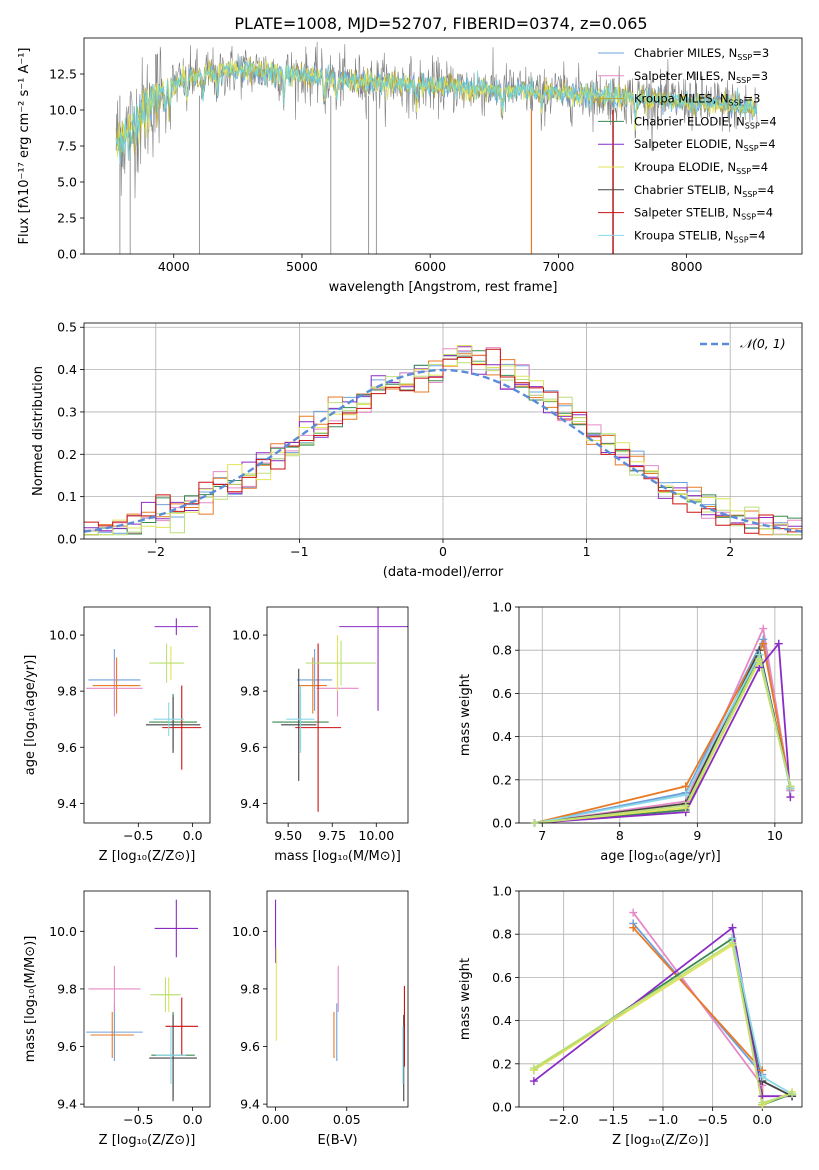 This screenshot has width=819, height=1170. What do you see at coordinates (730, 551) in the screenshot?
I see `x-tick-label: 2` at bounding box center [730, 551].